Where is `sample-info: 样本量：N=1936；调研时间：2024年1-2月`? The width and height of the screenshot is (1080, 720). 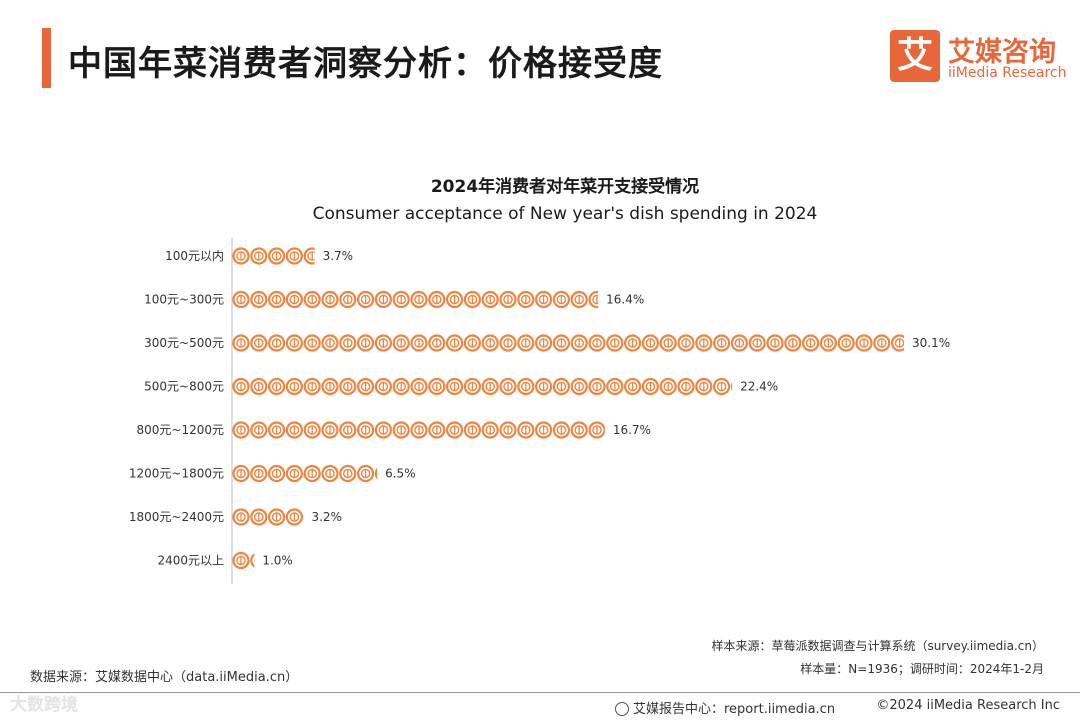
sample-info: 样本量：N=1936；调研时间：2024年1-2月 is located at coordinates (922, 669).